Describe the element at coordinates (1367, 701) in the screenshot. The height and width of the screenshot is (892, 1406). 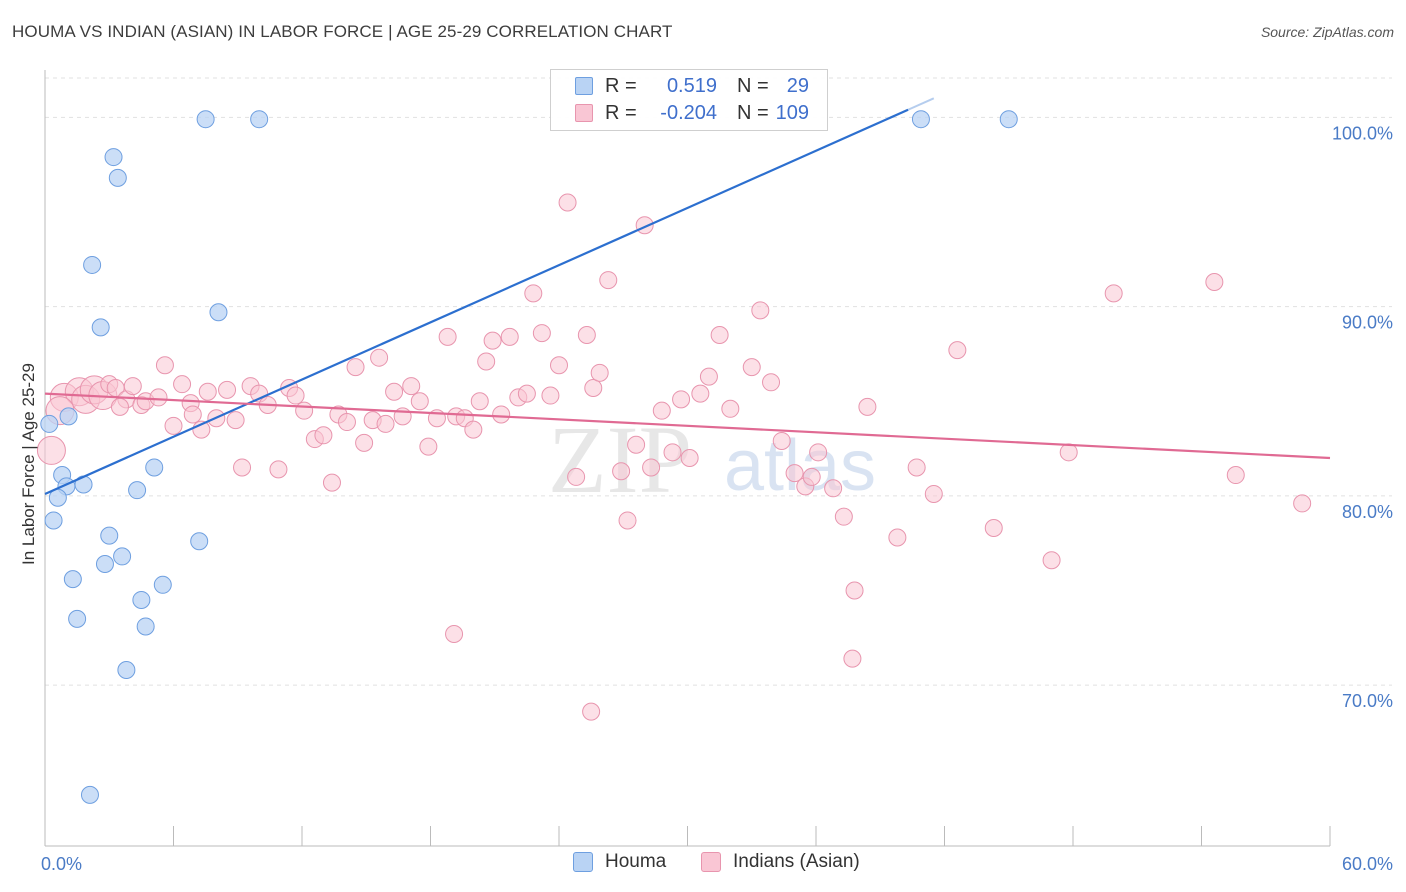
I see `y-tick-label: 70.0%` at that location.